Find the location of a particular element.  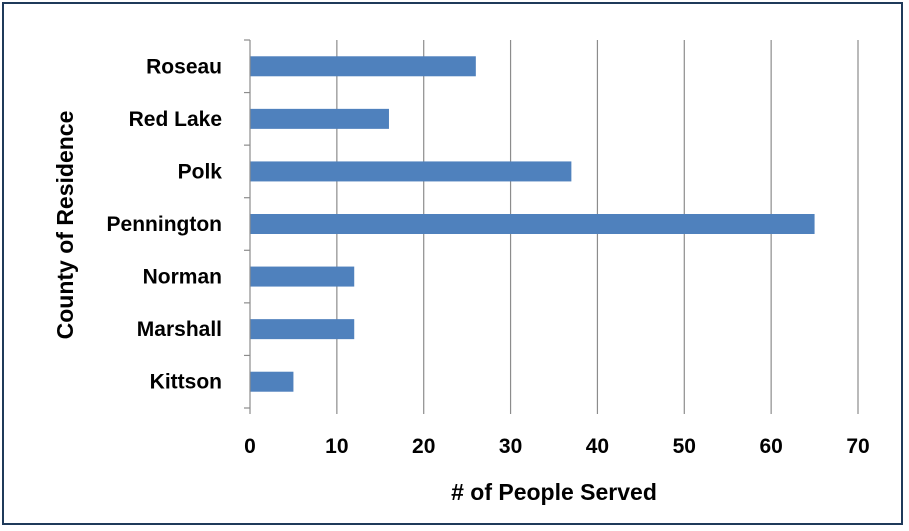

category-label: Norman is located at coordinates (182, 277).